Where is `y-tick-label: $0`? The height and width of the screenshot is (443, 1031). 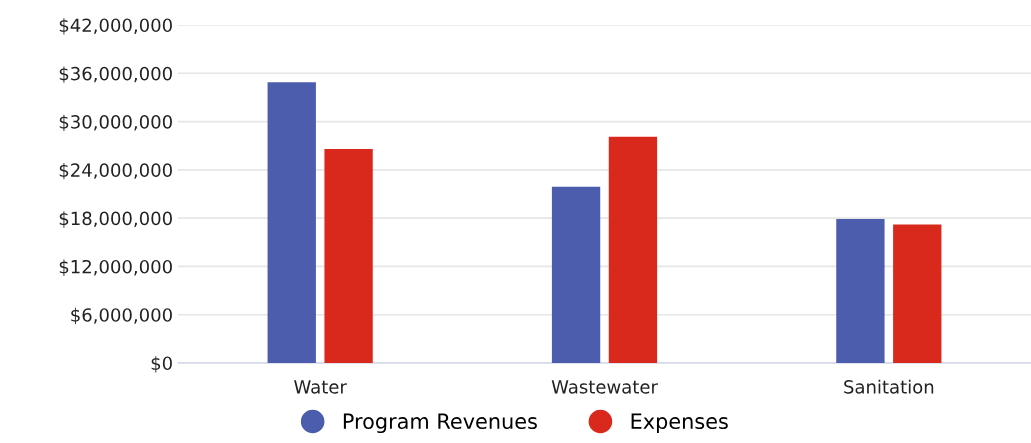
y-tick-label: $0 is located at coordinates (161, 364).